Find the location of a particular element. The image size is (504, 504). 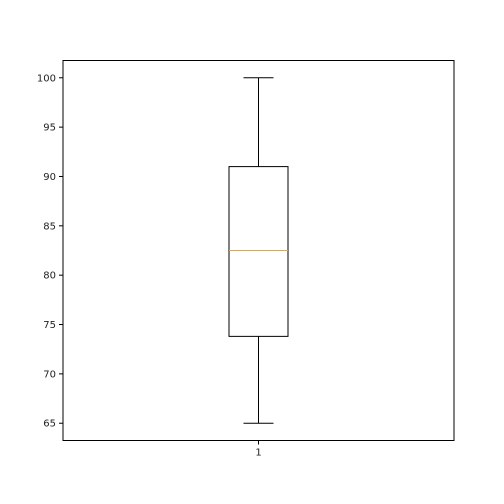

y-tick-label: 100 is located at coordinates (46, 78).